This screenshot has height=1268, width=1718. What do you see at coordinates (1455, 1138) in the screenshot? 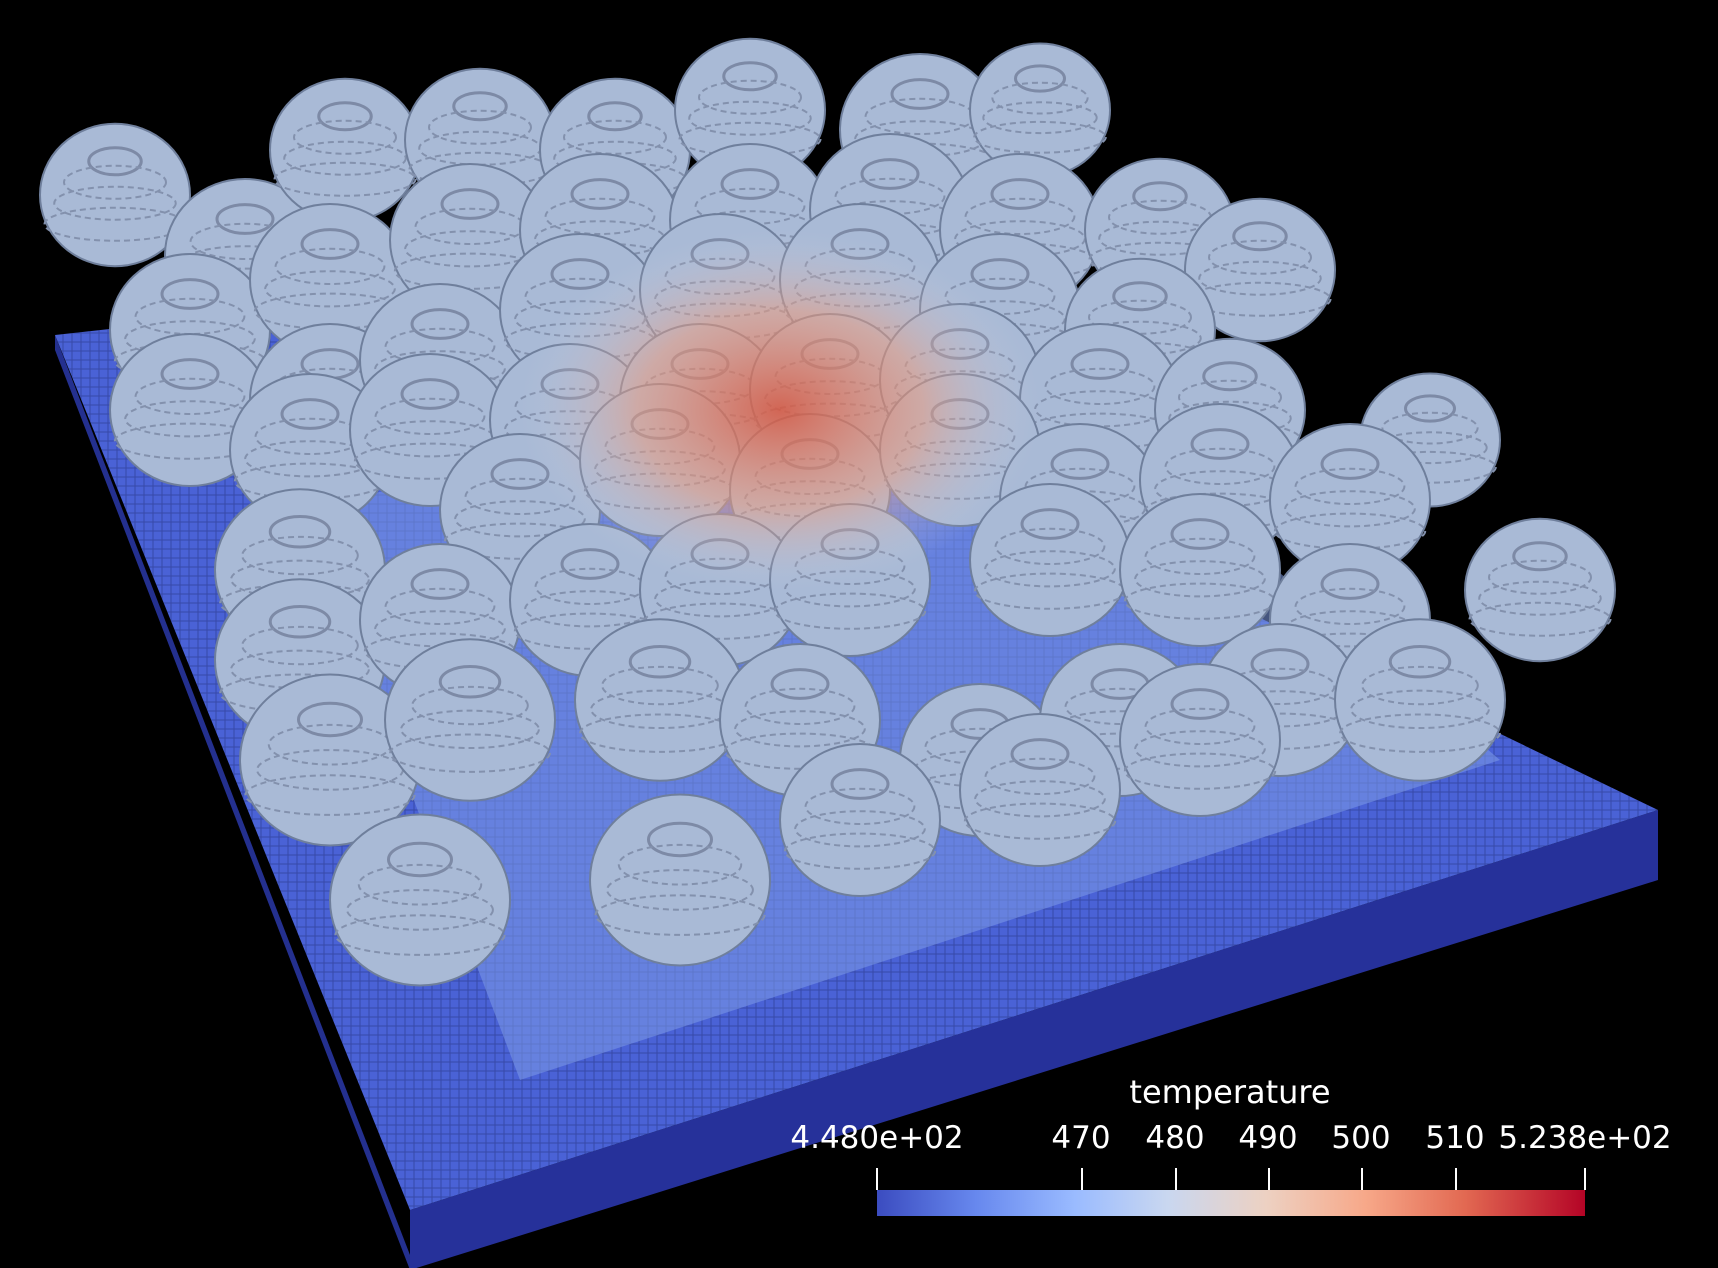
I see `legend-tick-510: 510` at bounding box center [1455, 1138].